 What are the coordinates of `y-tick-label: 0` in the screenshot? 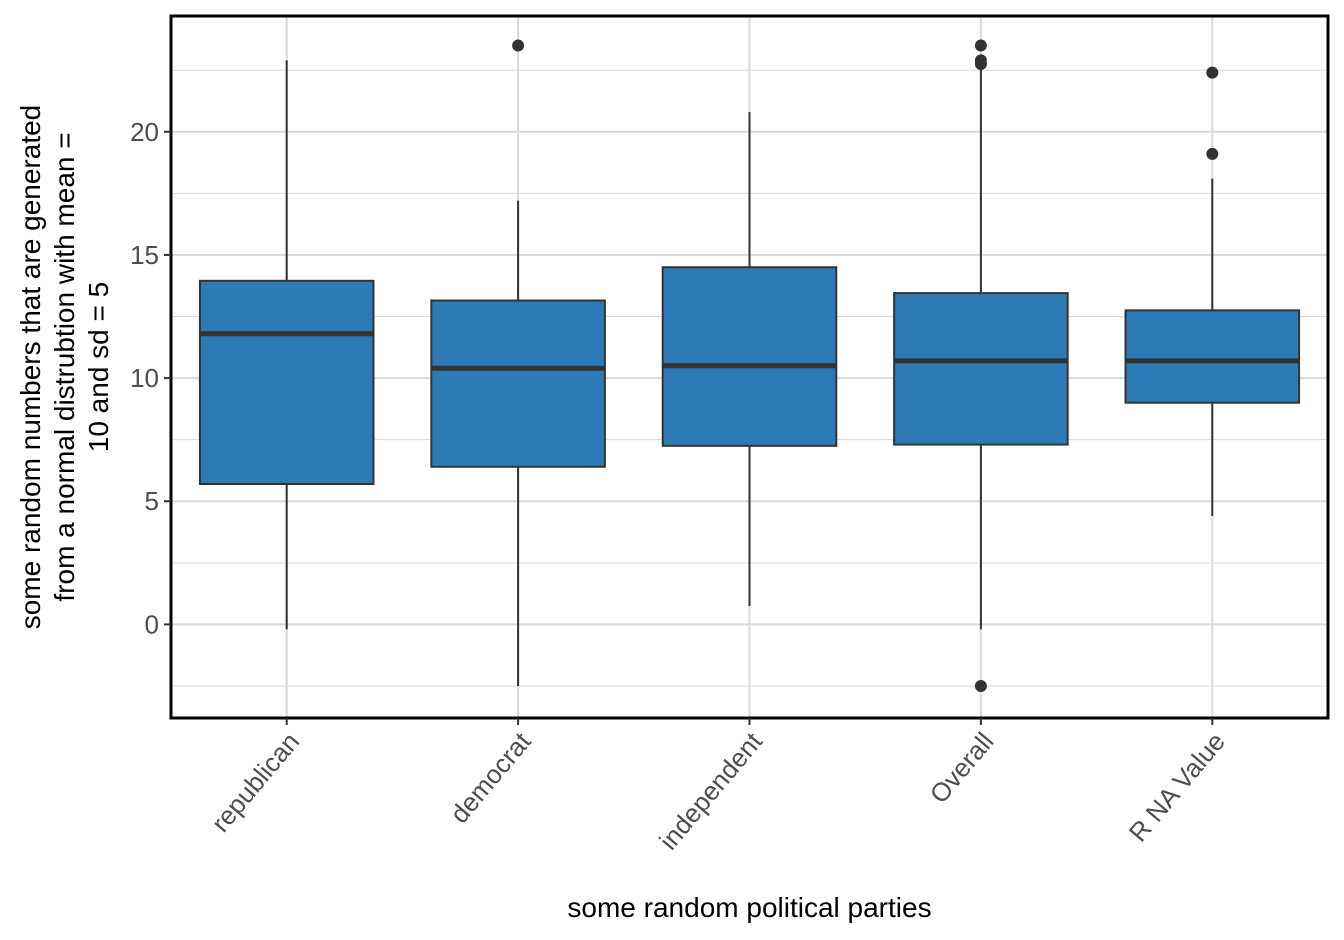 It's located at (152, 624).